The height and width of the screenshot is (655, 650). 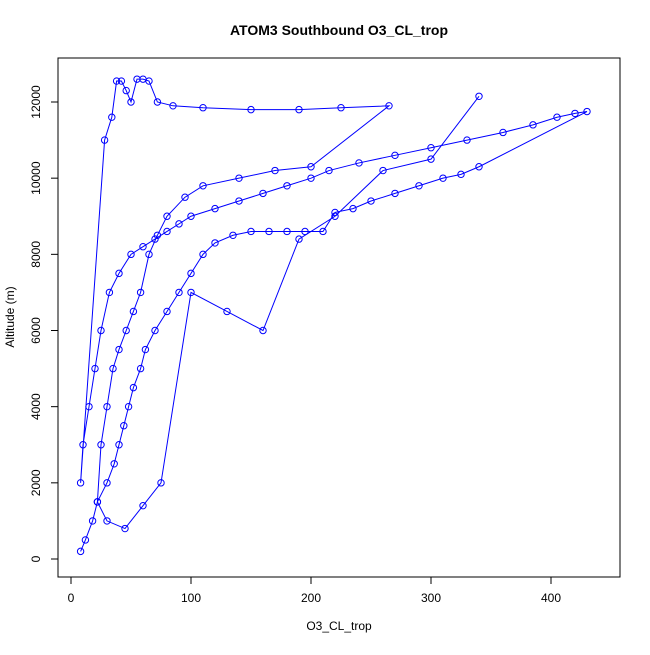 What do you see at coordinates (36, 178) in the screenshot?
I see `y-tick-label: 10000` at bounding box center [36, 178].